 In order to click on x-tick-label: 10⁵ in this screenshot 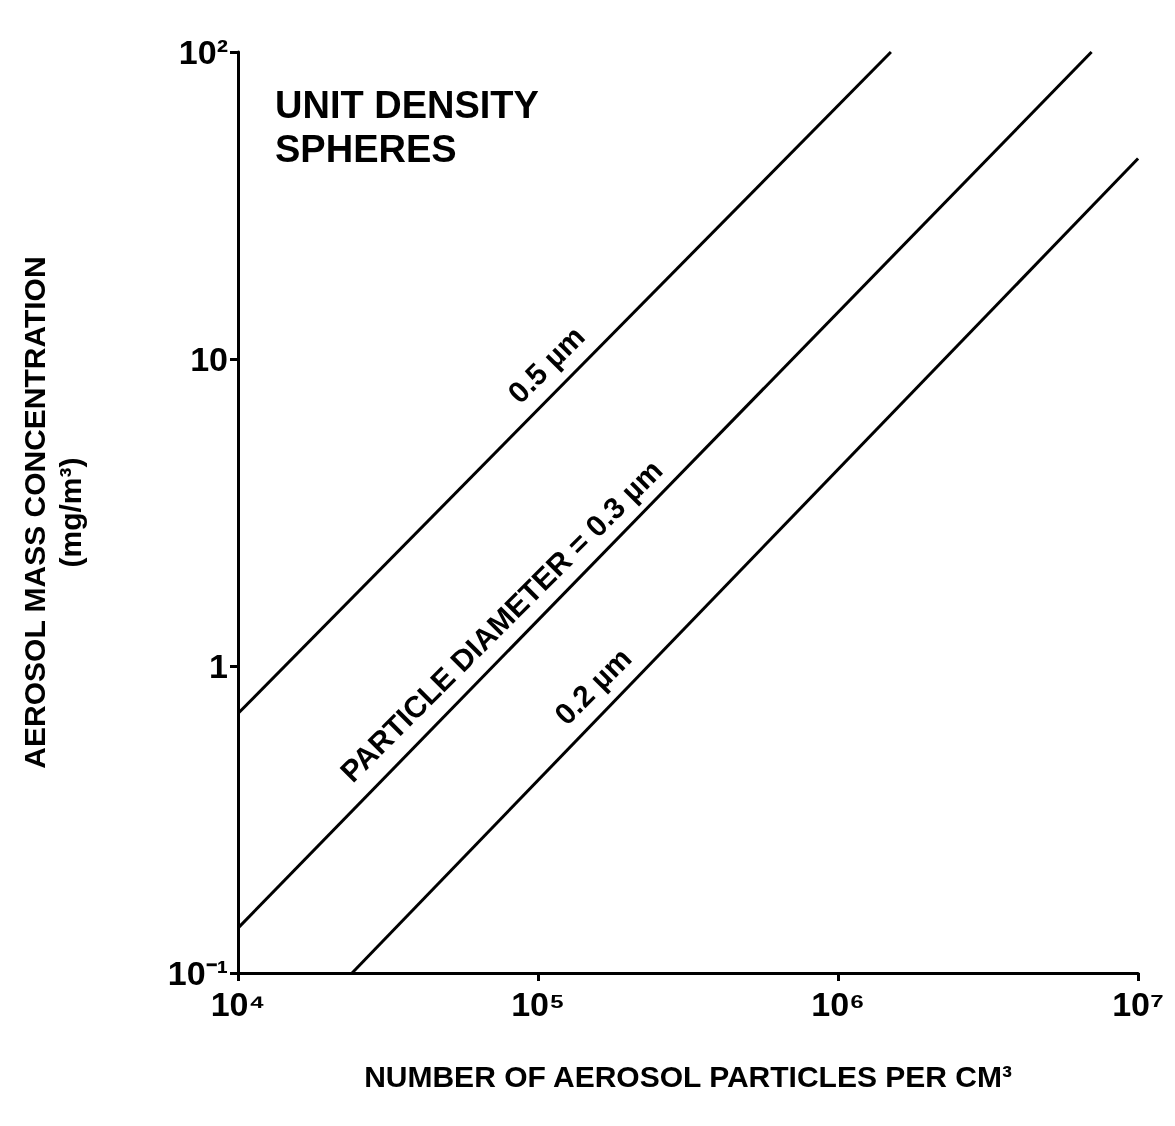, I will do `click(538, 1004)`.